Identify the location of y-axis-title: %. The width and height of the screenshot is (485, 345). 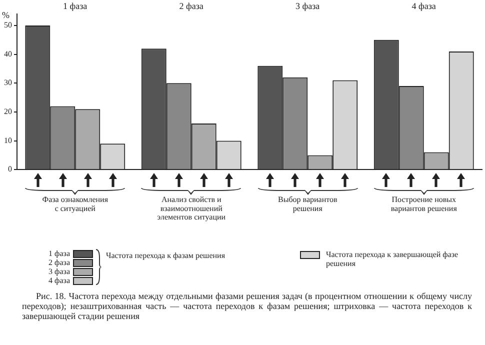
(6, 15).